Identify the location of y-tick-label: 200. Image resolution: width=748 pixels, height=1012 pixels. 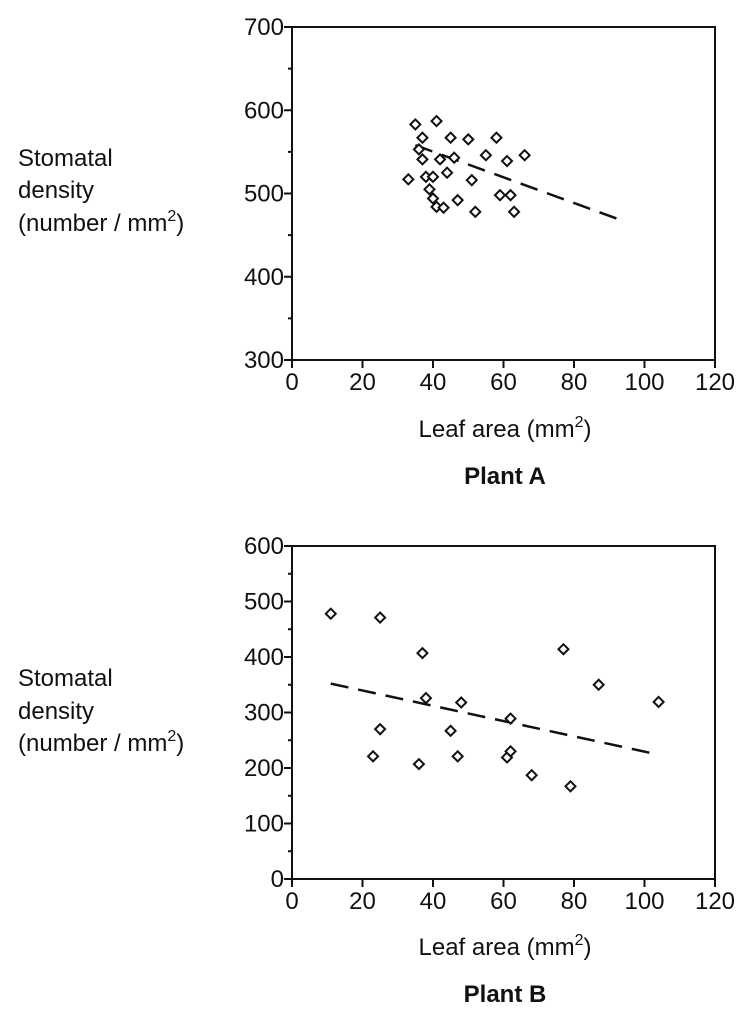
(264, 768).